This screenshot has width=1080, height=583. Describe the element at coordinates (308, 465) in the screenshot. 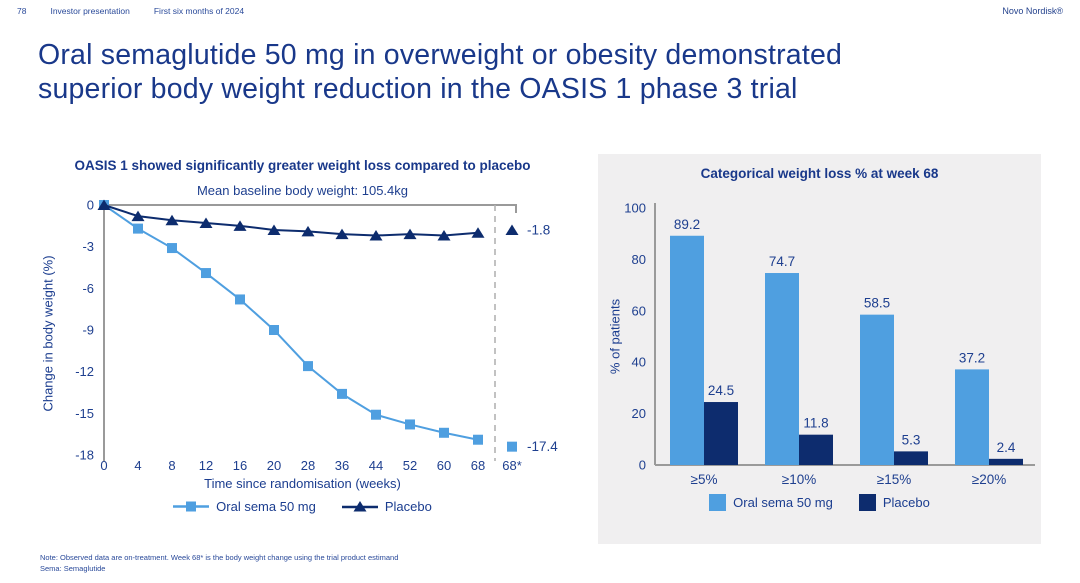

I see `x-tick-label: 28` at that location.